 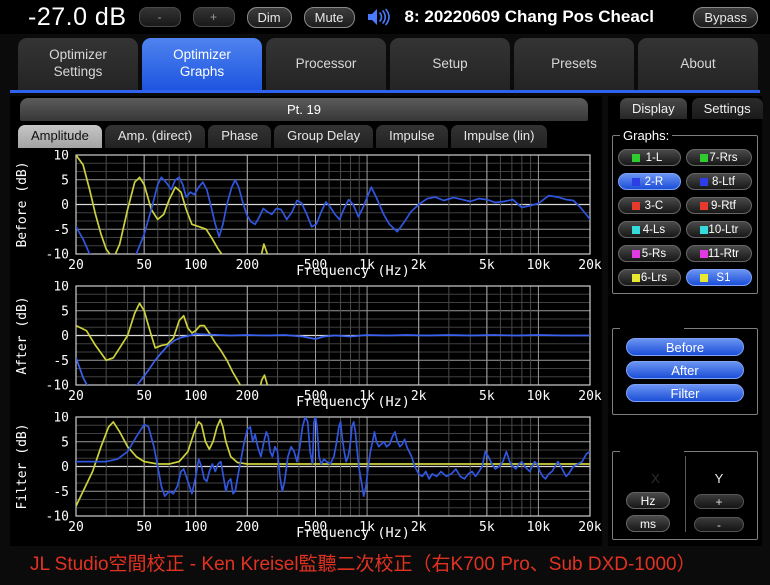 I want to click on curve-main-after, so click(x=333, y=359).